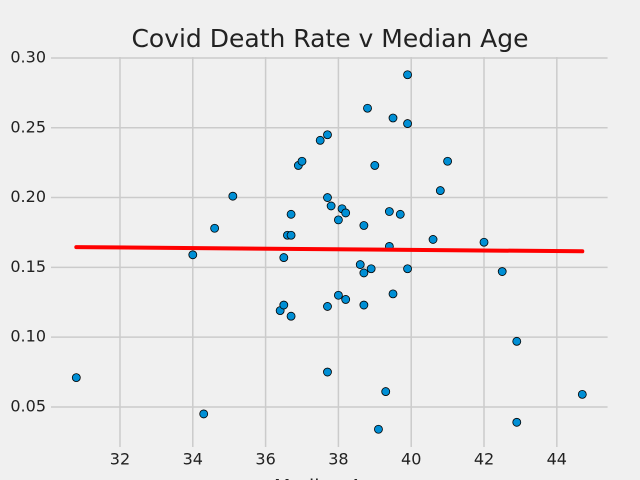 The height and width of the screenshot is (480, 640). I want to click on x-tick-label: 38, so click(338, 459).